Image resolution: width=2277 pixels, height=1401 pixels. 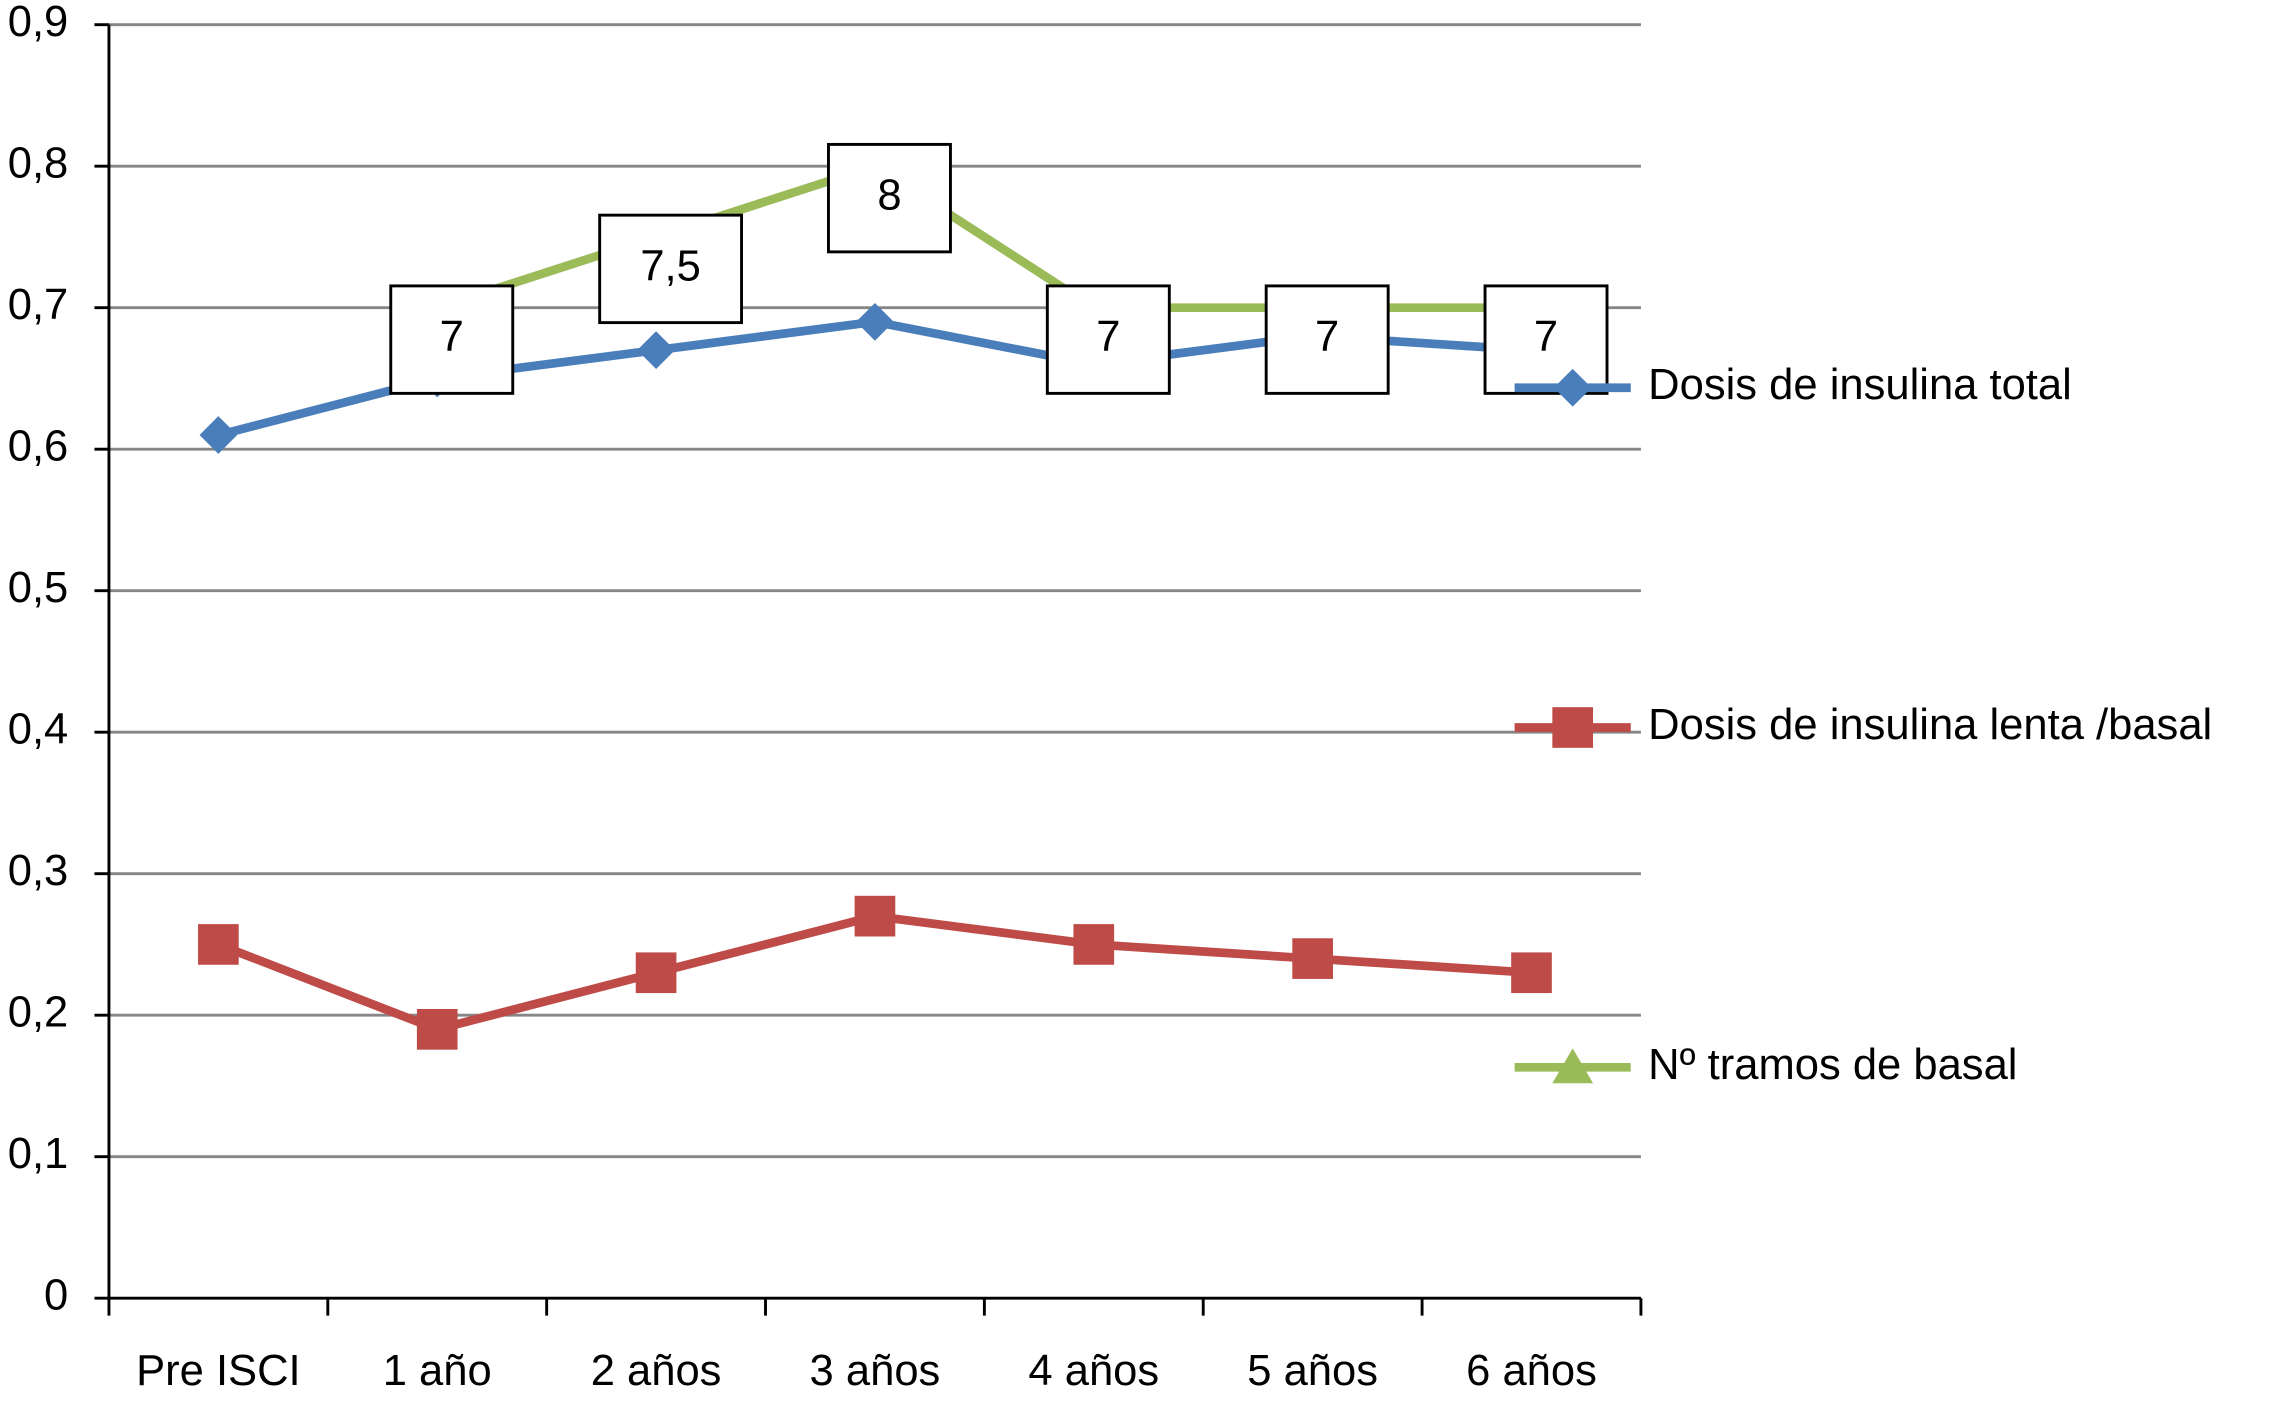 What do you see at coordinates (1093, 1371) in the screenshot?
I see `x-tick-label: 4 años` at bounding box center [1093, 1371].